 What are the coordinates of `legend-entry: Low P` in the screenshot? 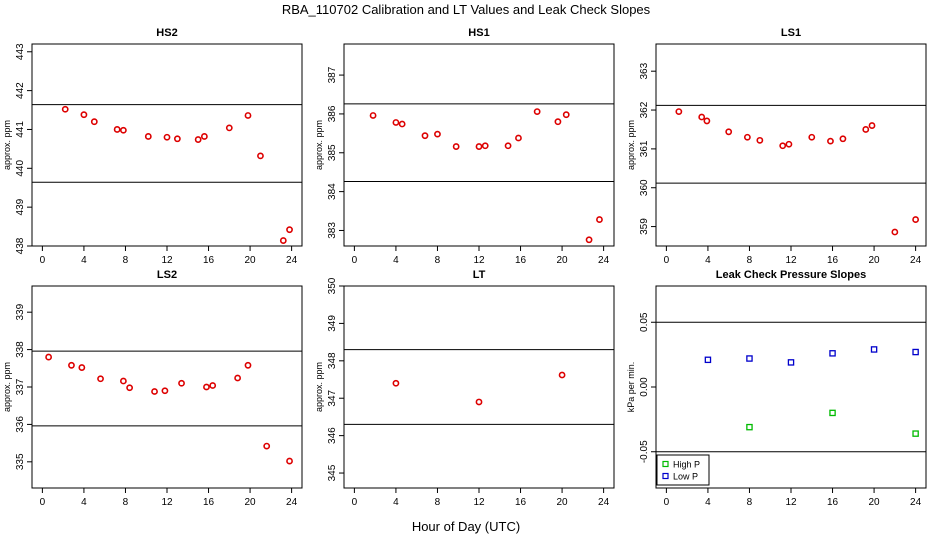 It's located at (685, 477).